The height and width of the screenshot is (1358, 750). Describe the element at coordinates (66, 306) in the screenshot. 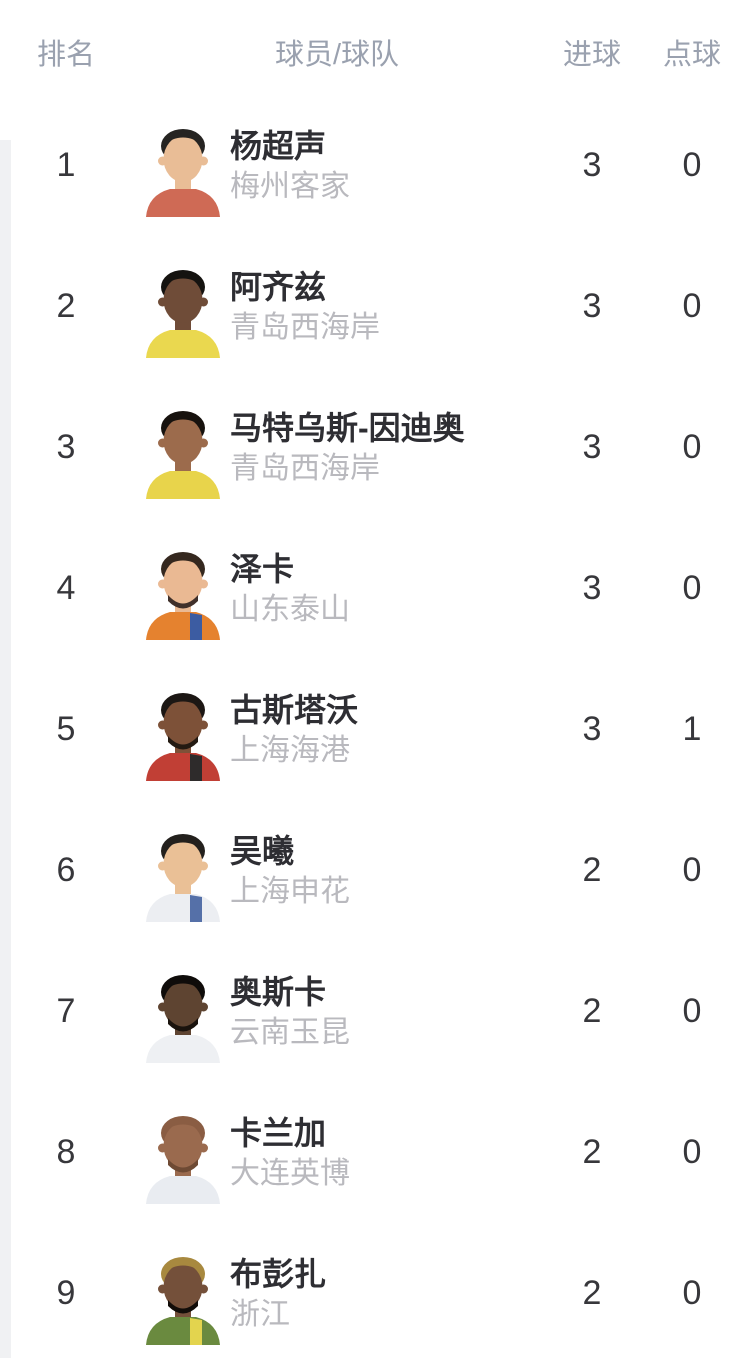

I see `rank-value: 2` at that location.